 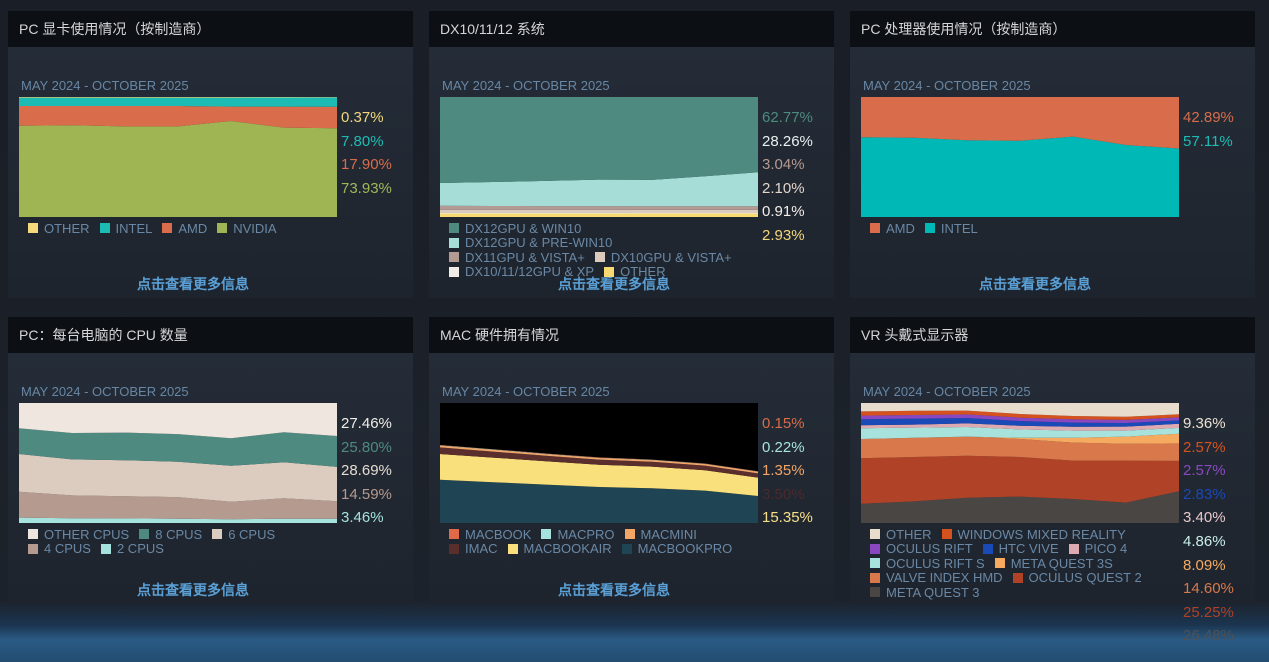 What do you see at coordinates (180, 228) in the screenshot?
I see `legend: OTHER INTEL AMD NVIDIA` at bounding box center [180, 228].